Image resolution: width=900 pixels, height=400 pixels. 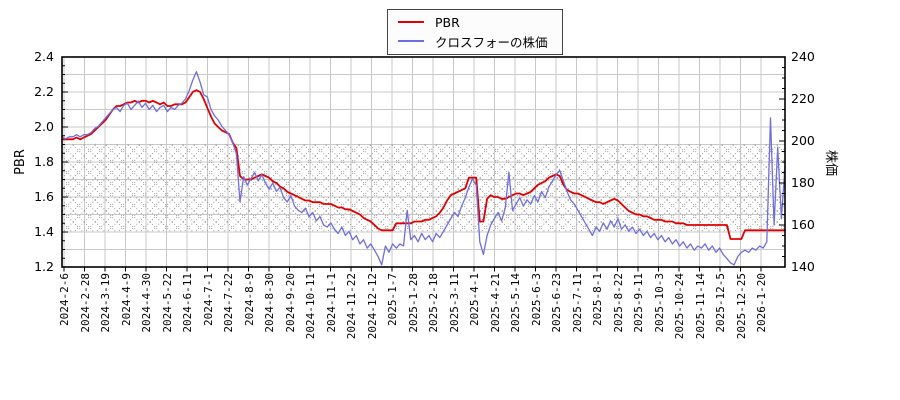 I want to click on y-tick-label-left: 1.2, so click(x=44, y=266).